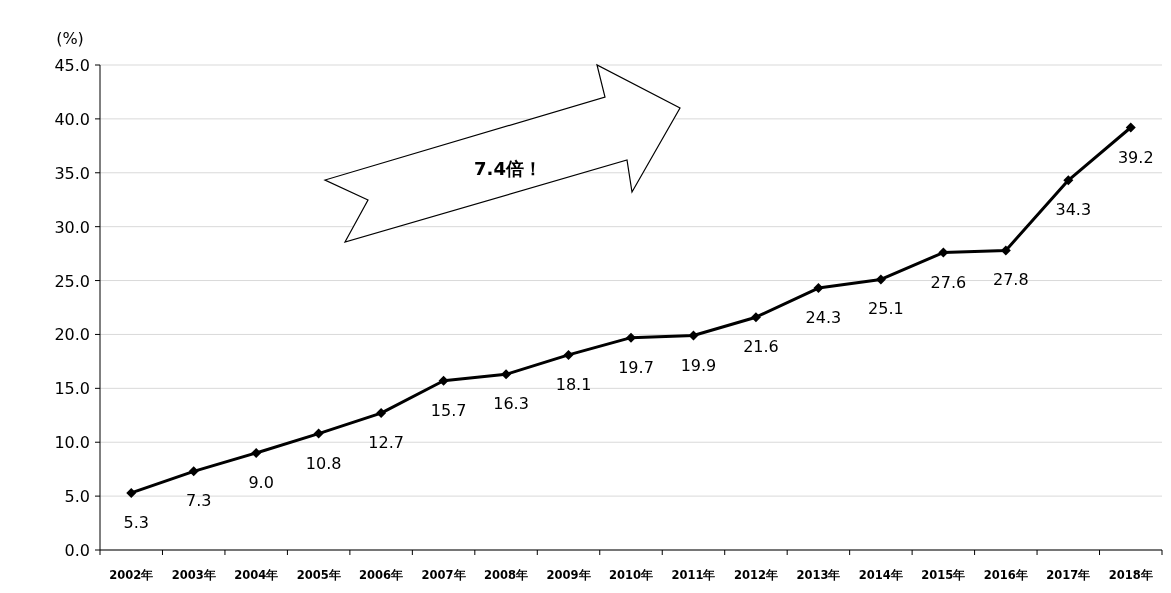 This screenshot has width=1171, height=593. Describe the element at coordinates (1135, 157) in the screenshot. I see `data-label: 39.2` at that location.